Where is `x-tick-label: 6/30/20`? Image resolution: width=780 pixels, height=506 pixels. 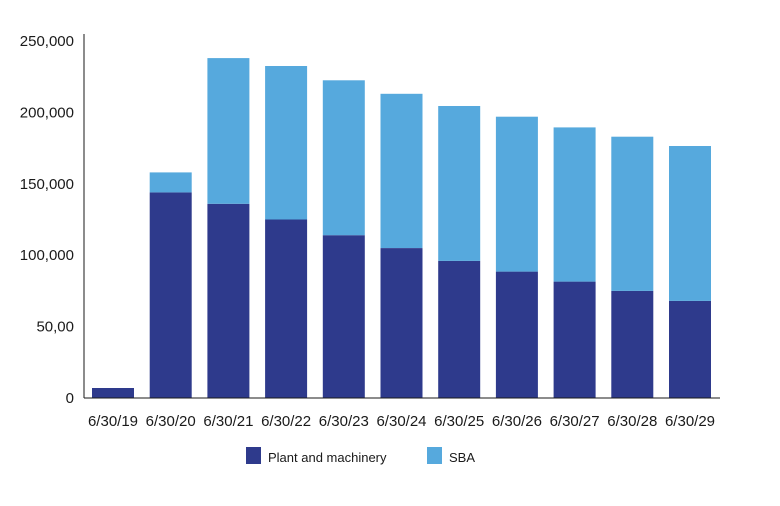
x-tick-label: 6/30/20 is located at coordinates (171, 421).